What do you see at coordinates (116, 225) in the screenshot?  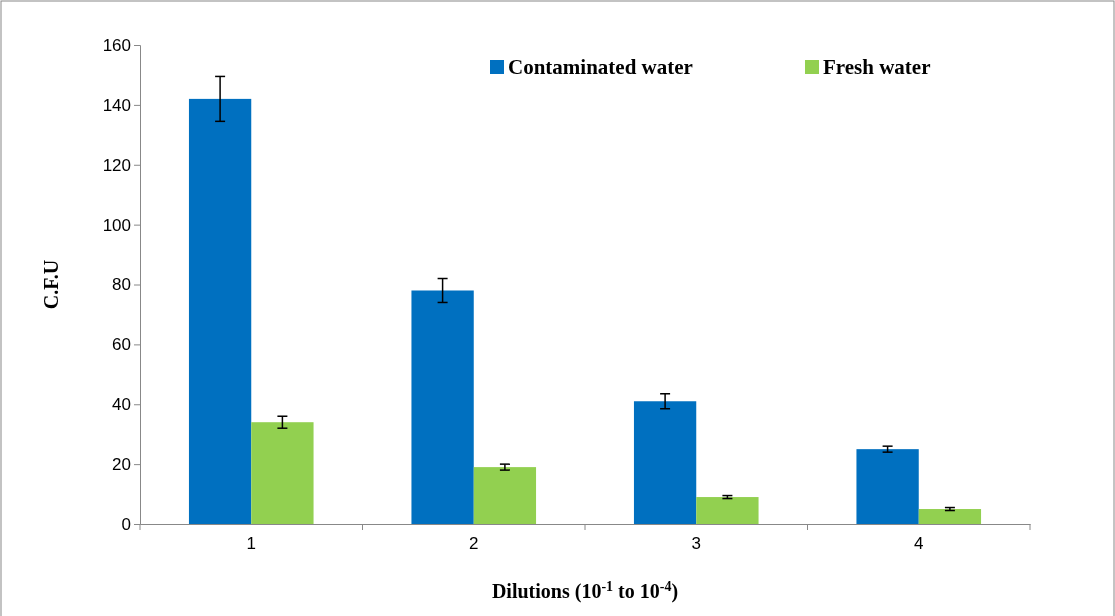 I see `y-tick-label: 100` at bounding box center [116, 225].